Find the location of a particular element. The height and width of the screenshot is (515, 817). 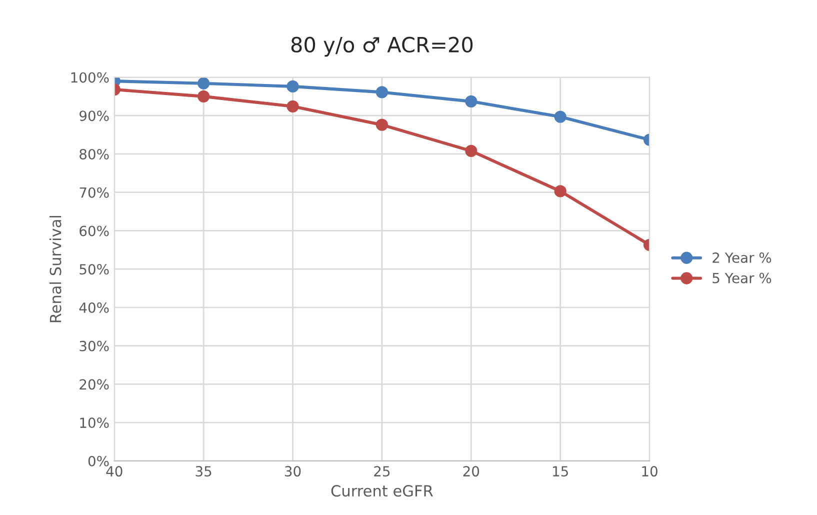

y-tick-label: 100% is located at coordinates (90, 77).